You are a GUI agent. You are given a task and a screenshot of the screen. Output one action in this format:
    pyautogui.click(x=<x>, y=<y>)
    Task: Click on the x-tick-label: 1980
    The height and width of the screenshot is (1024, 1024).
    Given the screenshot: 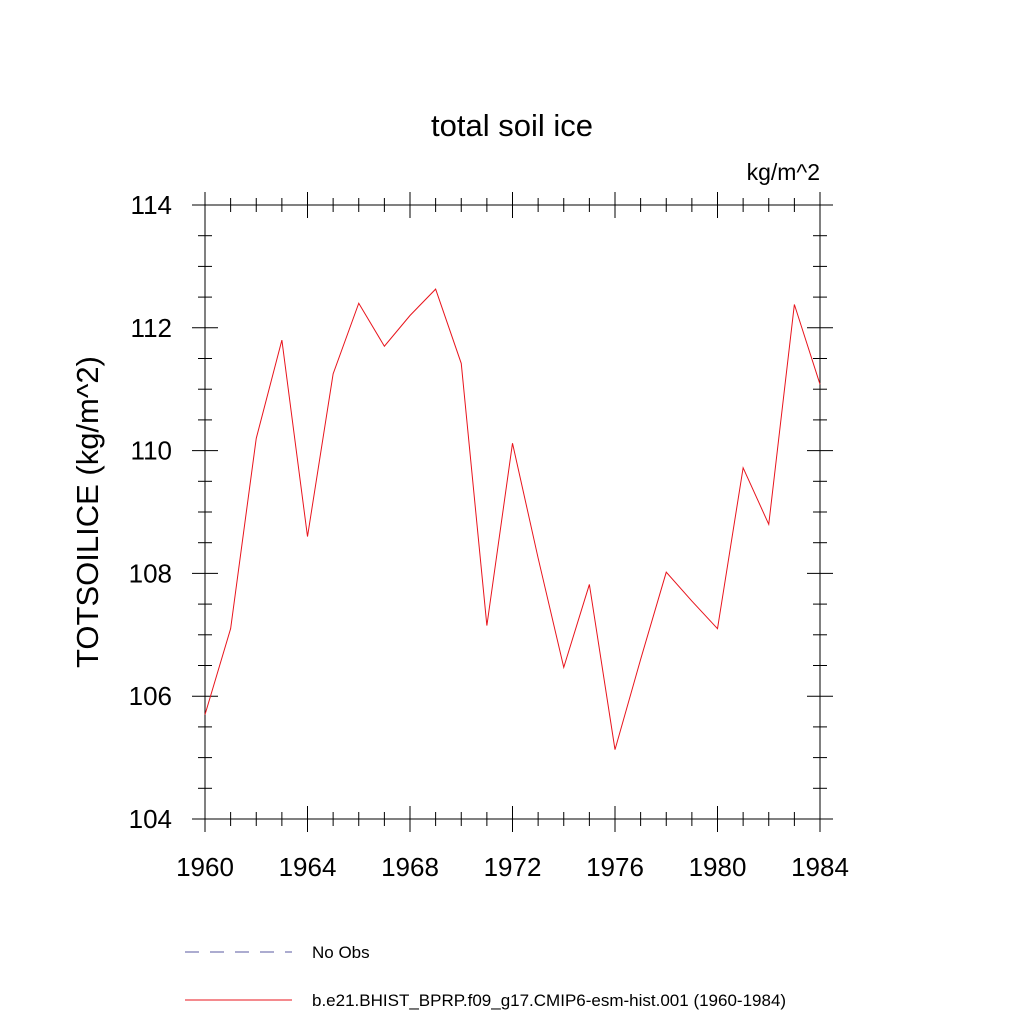 What is the action you would take?
    pyautogui.click(x=718, y=867)
    